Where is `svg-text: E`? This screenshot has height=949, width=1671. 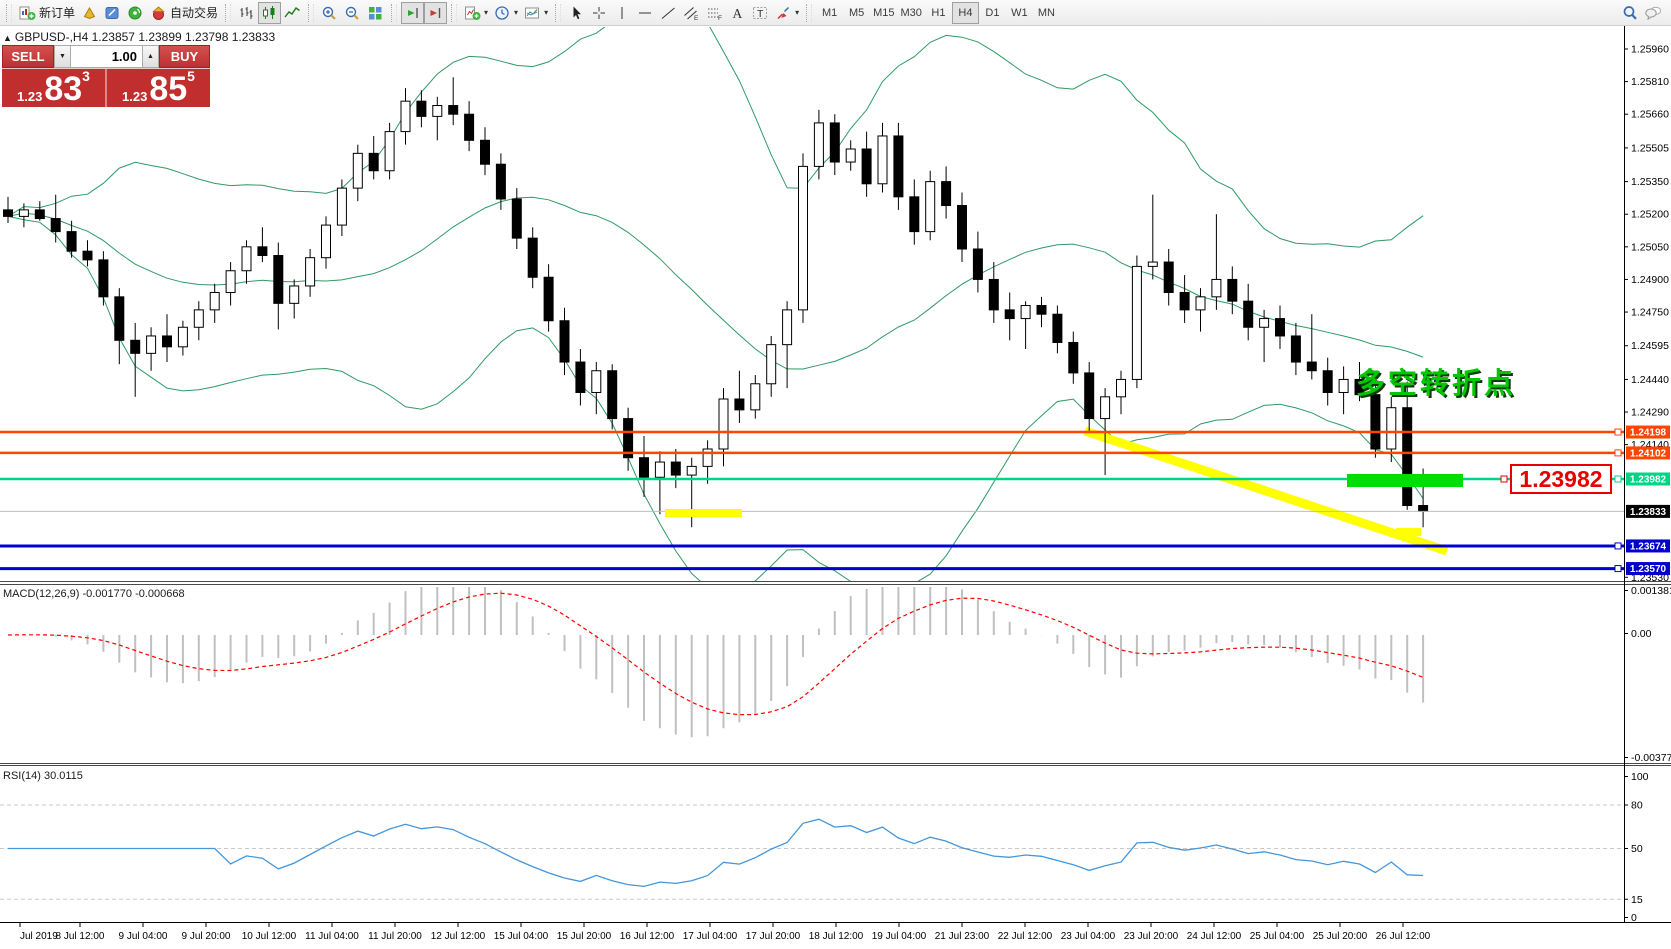
svg-text: E is located at coordinates (696, 18).